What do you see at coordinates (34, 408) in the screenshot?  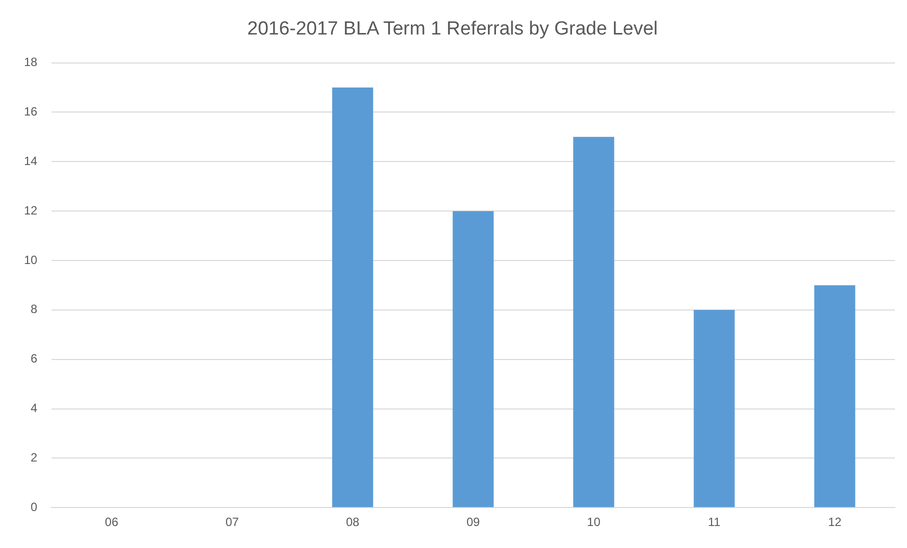 I see `y-tick-label: 4` at bounding box center [34, 408].